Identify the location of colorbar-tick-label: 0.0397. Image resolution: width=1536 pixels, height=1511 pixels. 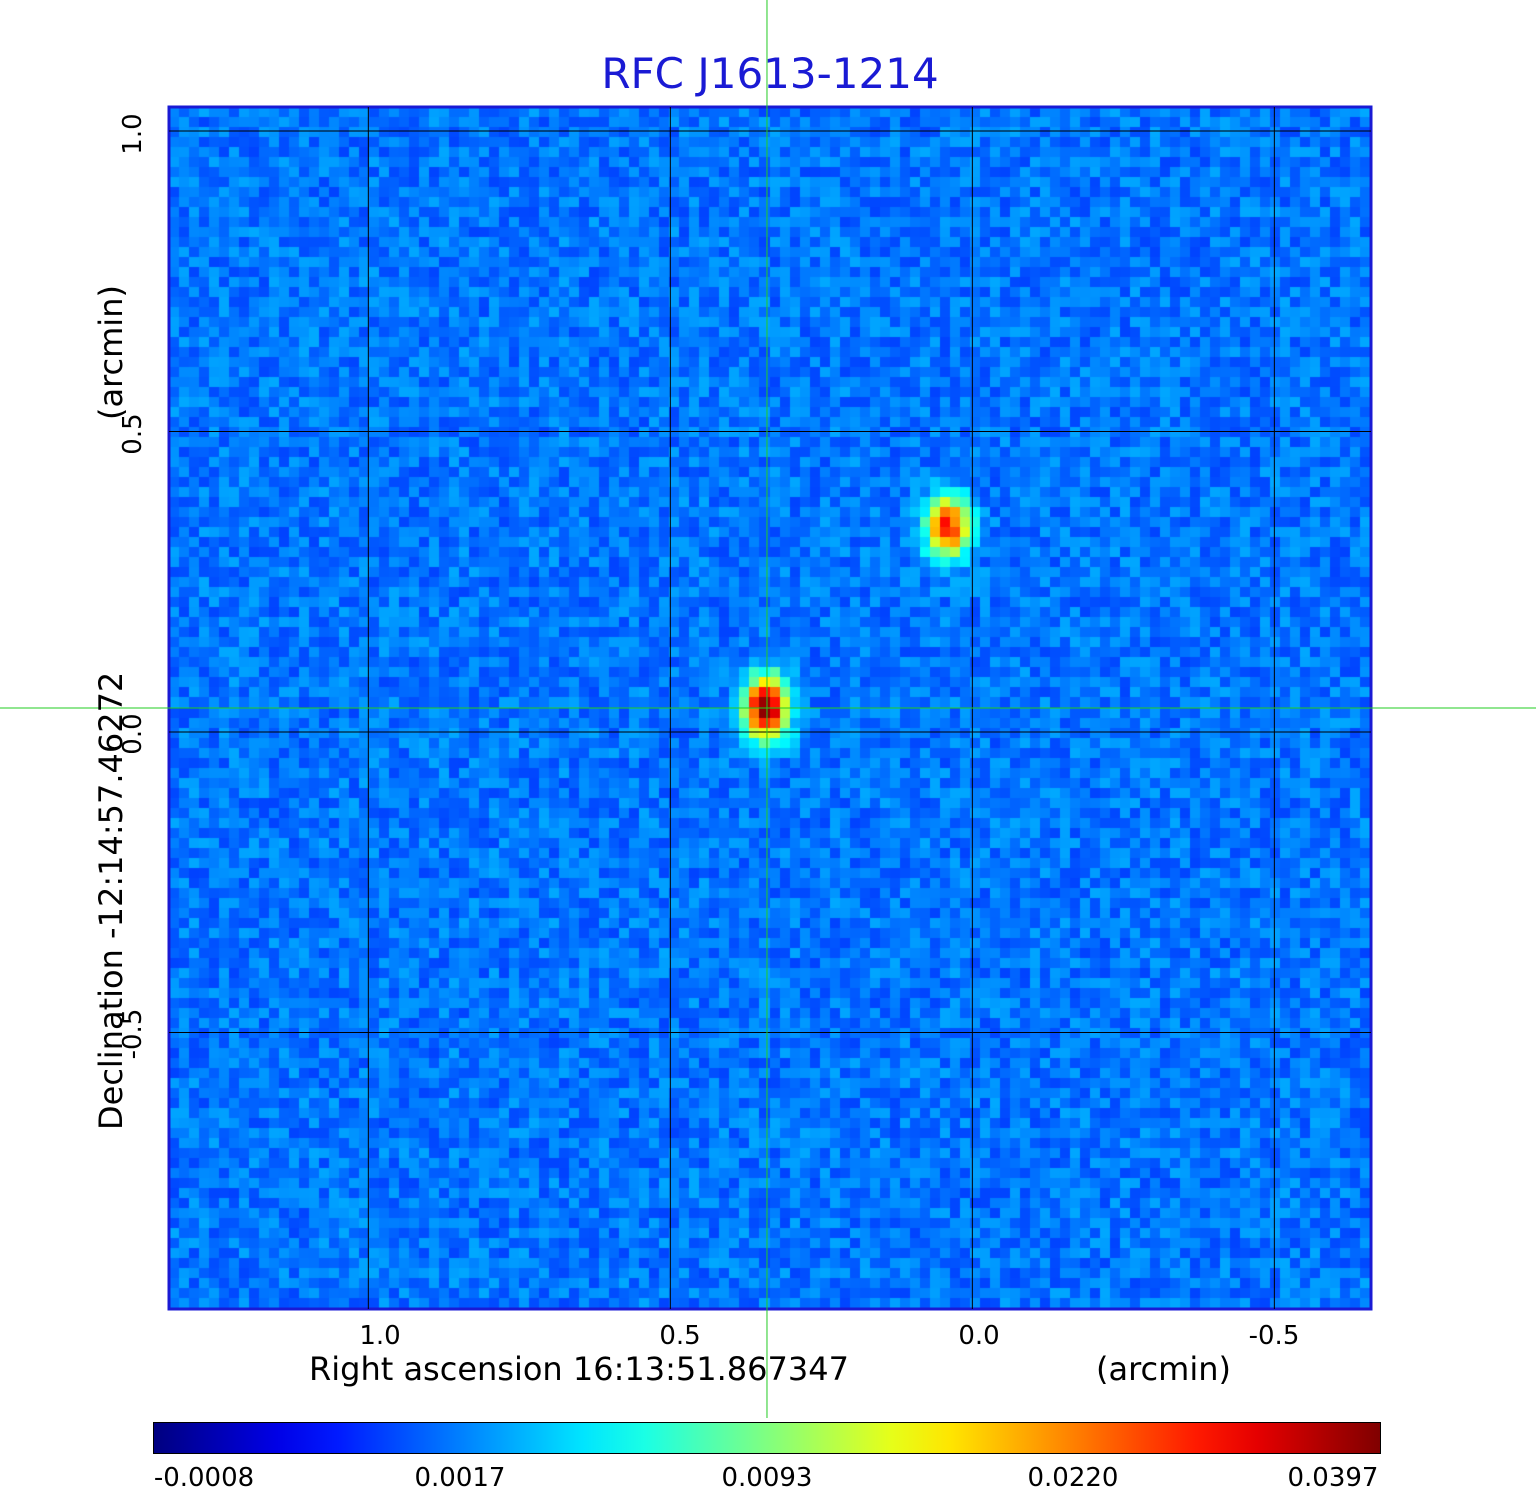
(1333, 1478).